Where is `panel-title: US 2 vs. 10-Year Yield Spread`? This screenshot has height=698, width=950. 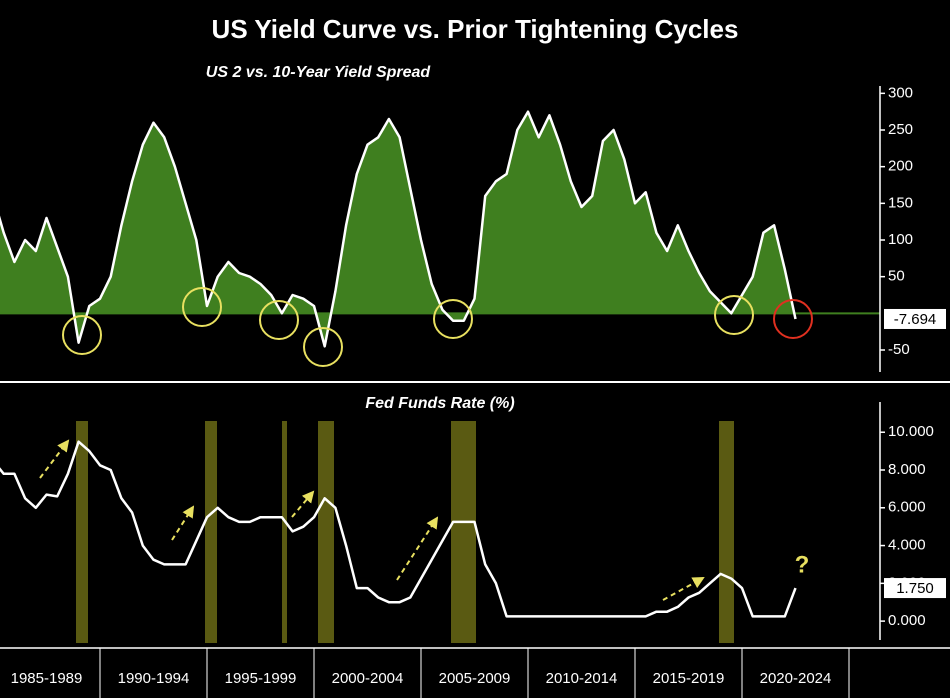 panel-title: US 2 vs. 10-Year Yield Spread is located at coordinates (319, 72).